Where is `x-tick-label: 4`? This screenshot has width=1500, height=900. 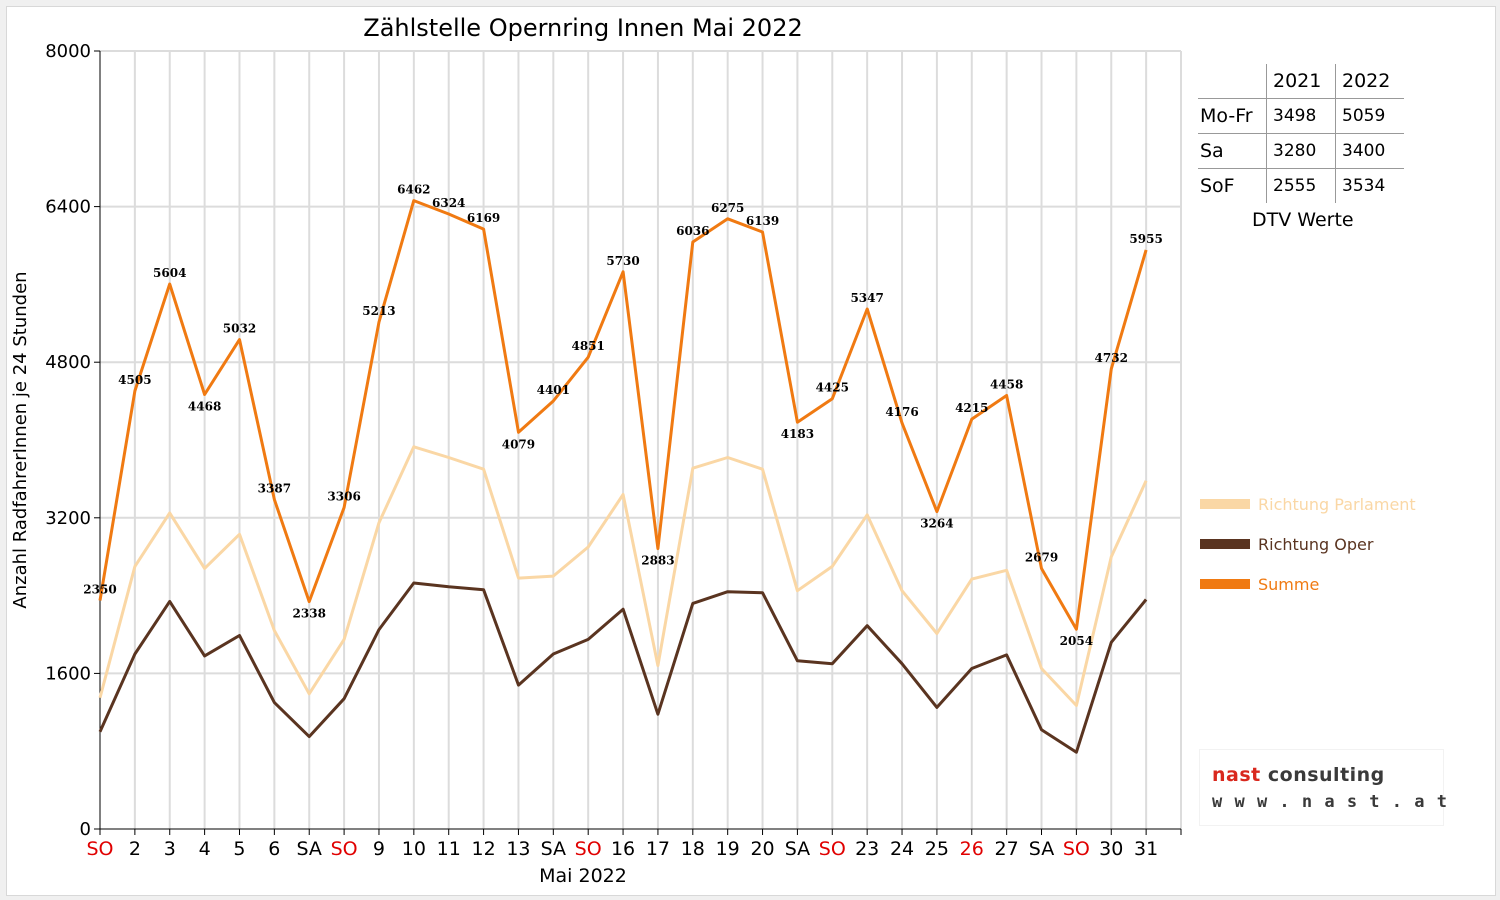 x-tick-label: 4 is located at coordinates (205, 849).